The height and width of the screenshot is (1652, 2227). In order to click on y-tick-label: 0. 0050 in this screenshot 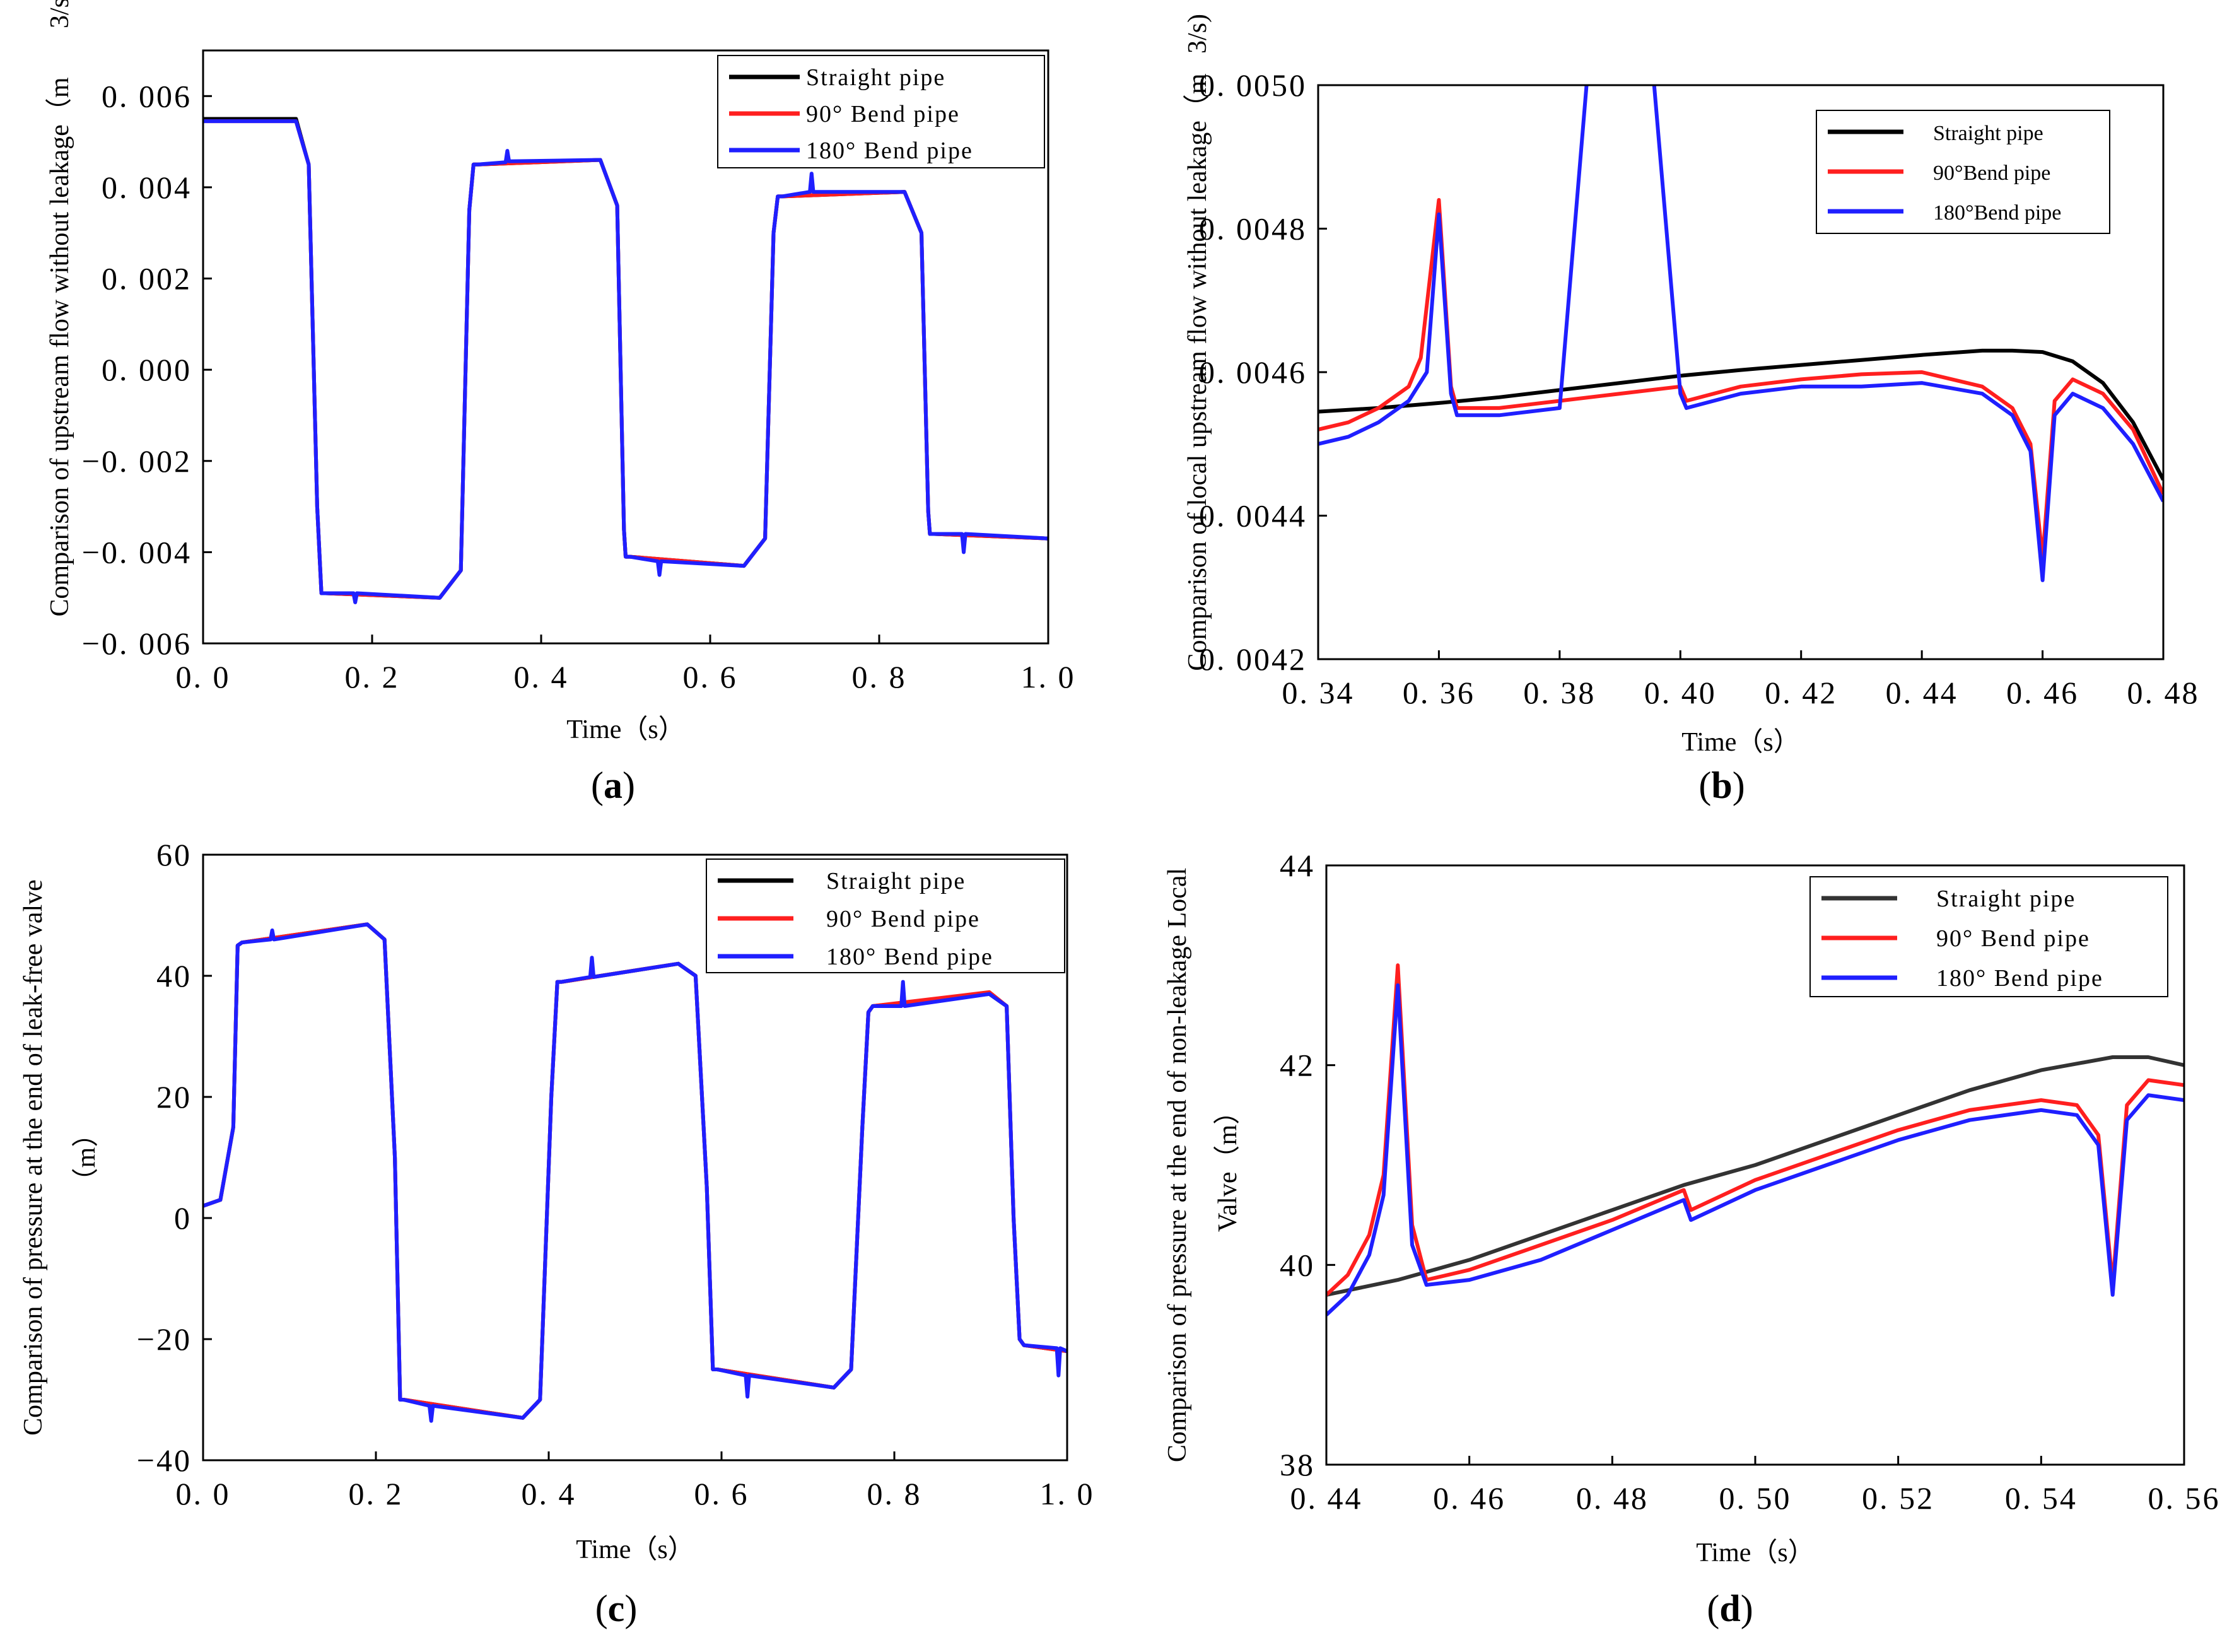, I will do `click(1253, 85)`.